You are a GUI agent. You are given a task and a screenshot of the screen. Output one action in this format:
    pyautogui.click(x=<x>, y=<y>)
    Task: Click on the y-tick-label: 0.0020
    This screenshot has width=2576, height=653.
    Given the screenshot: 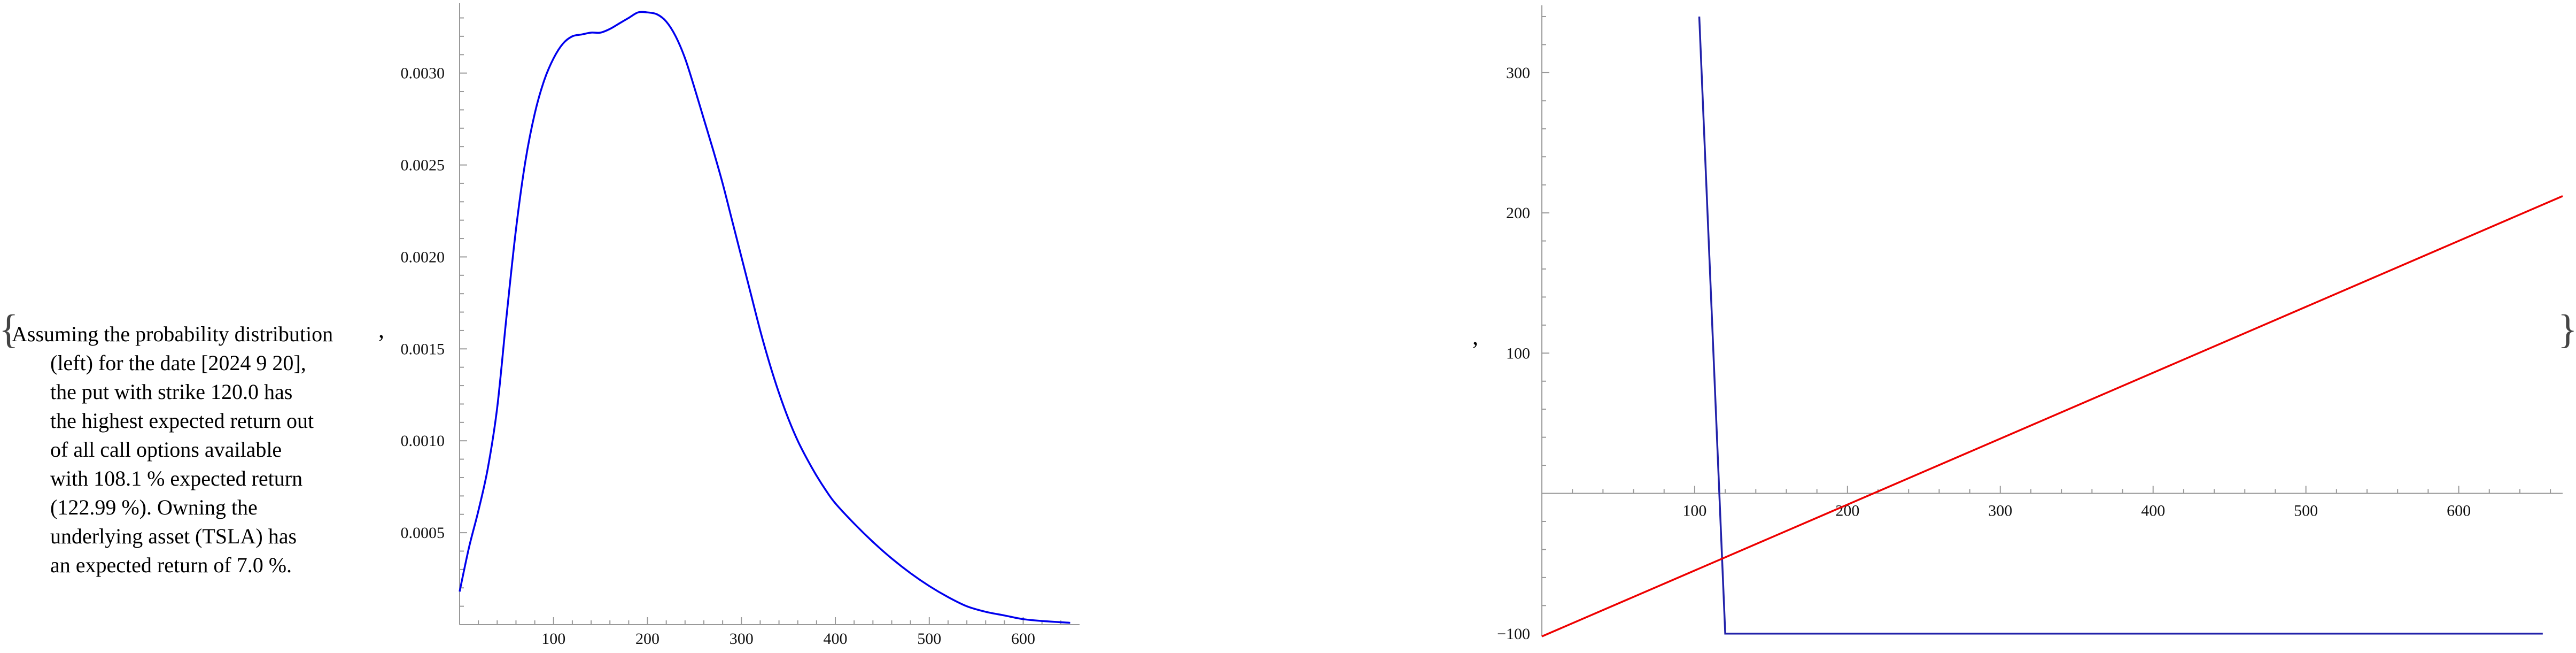 What is the action you would take?
    pyautogui.click(x=423, y=257)
    